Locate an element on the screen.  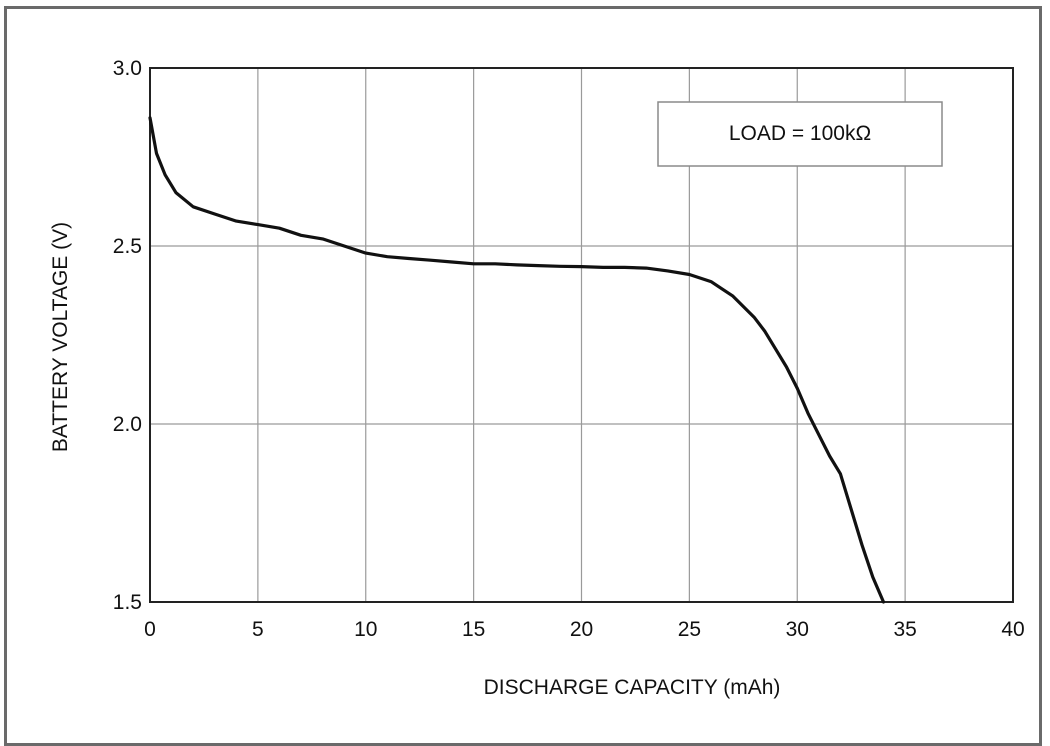
y-tick-label: 2.0 is located at coordinates (127, 424).